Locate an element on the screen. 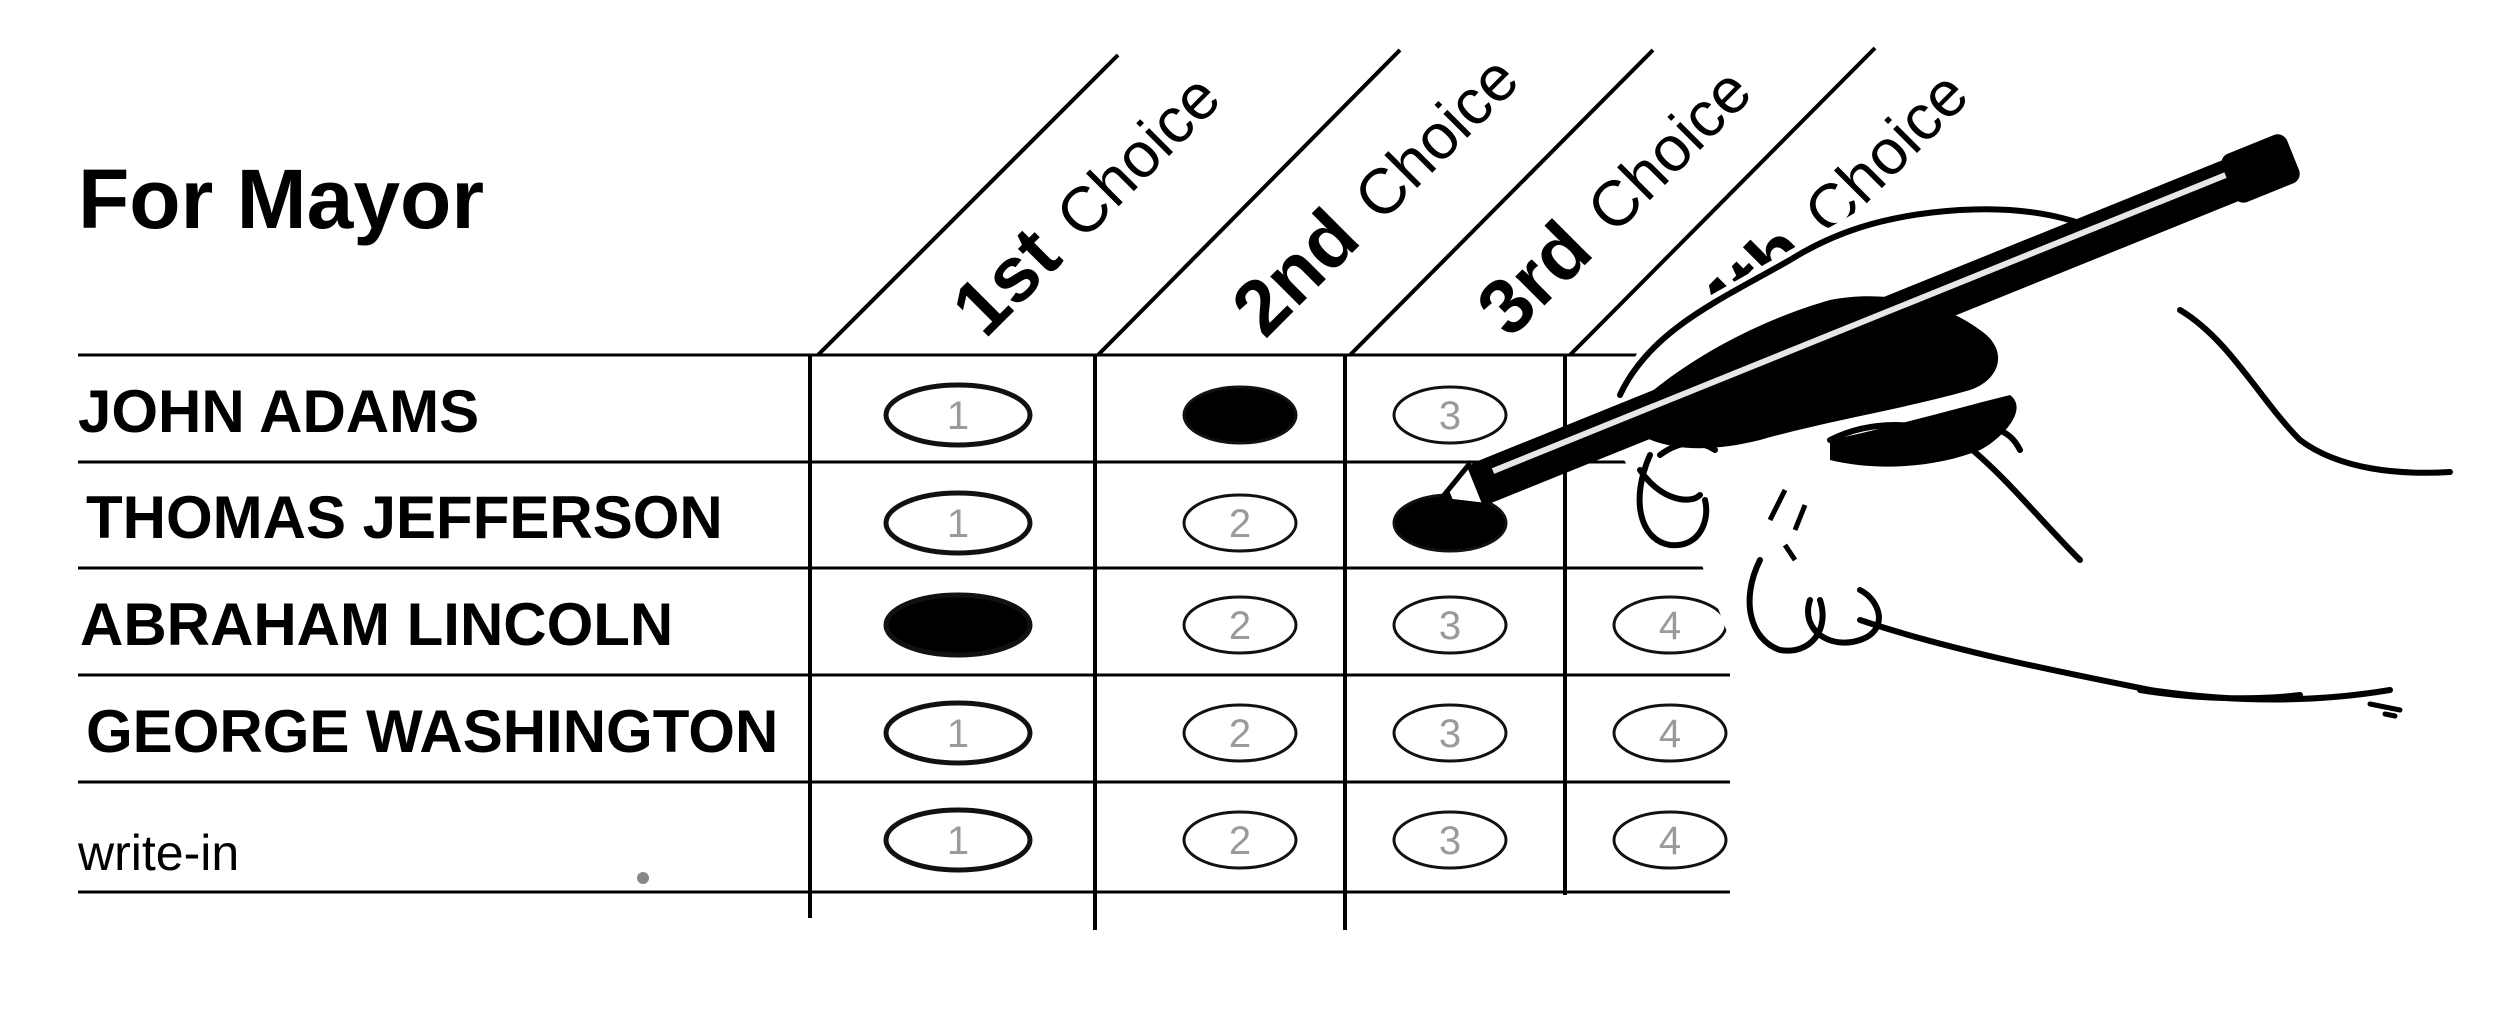 The image size is (2500, 1036). header-3rd-label: Choice is located at coordinates (1669, 150).